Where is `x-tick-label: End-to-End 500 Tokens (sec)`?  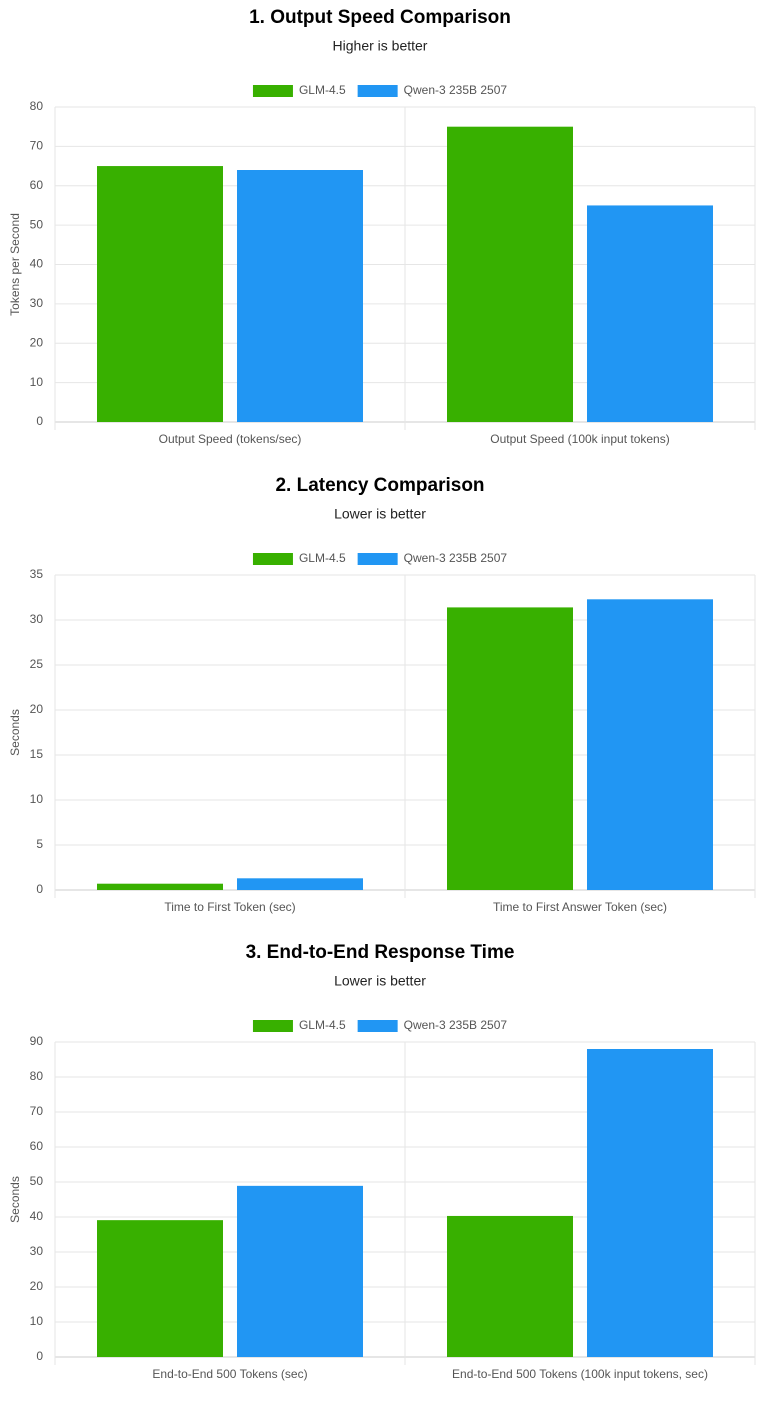 x-tick-label: End-to-End 500 Tokens (sec) is located at coordinates (229, 1374).